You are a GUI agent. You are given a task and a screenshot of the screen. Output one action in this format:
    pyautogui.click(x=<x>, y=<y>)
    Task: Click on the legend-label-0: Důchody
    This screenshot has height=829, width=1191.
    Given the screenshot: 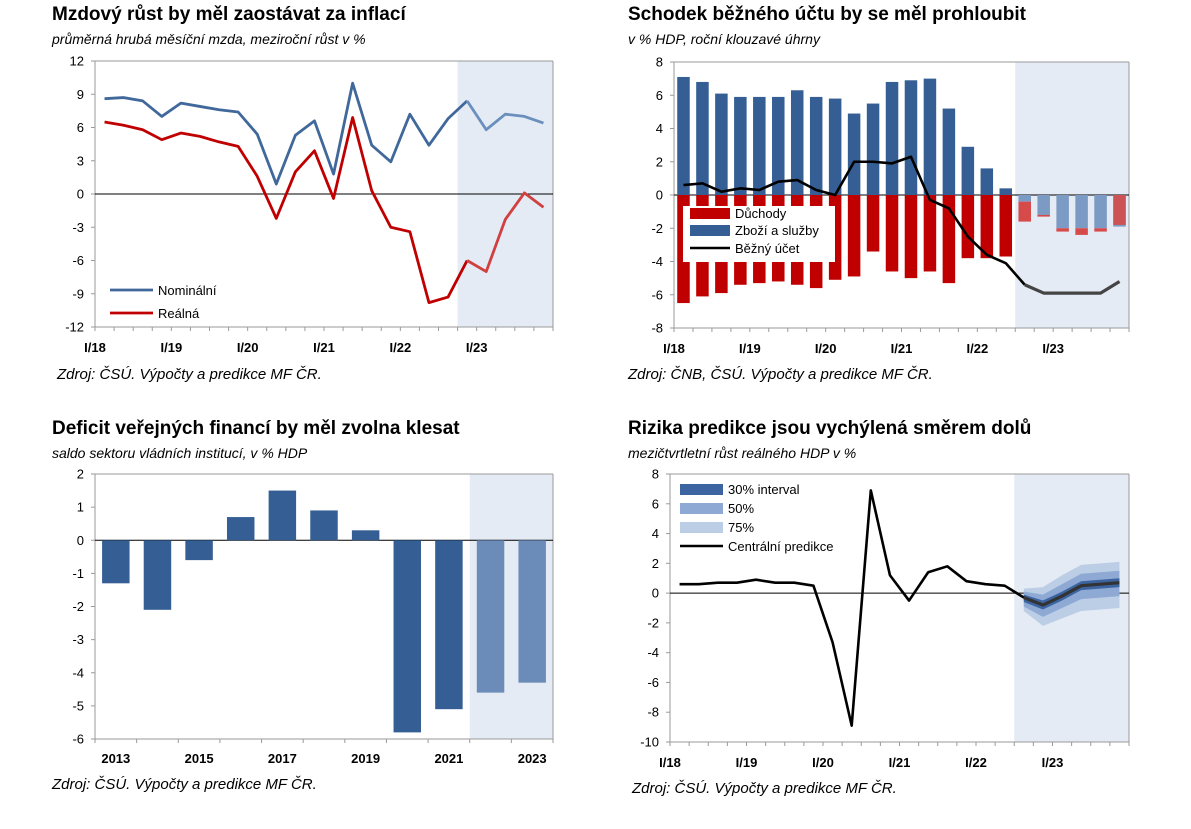 What is the action you would take?
    pyautogui.click(x=761, y=213)
    